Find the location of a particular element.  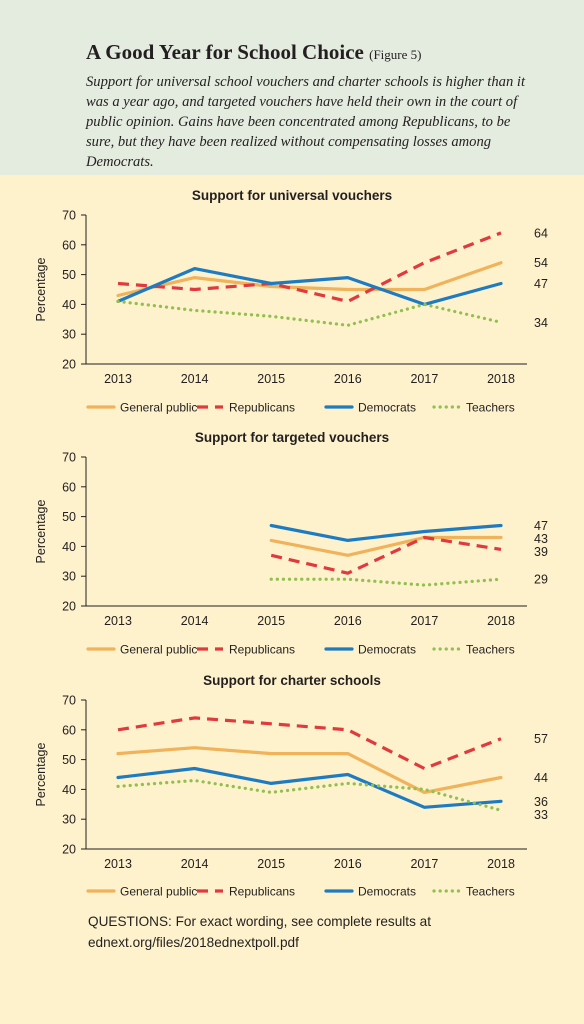

figure-label: (Figure 5) is located at coordinates (395, 54).